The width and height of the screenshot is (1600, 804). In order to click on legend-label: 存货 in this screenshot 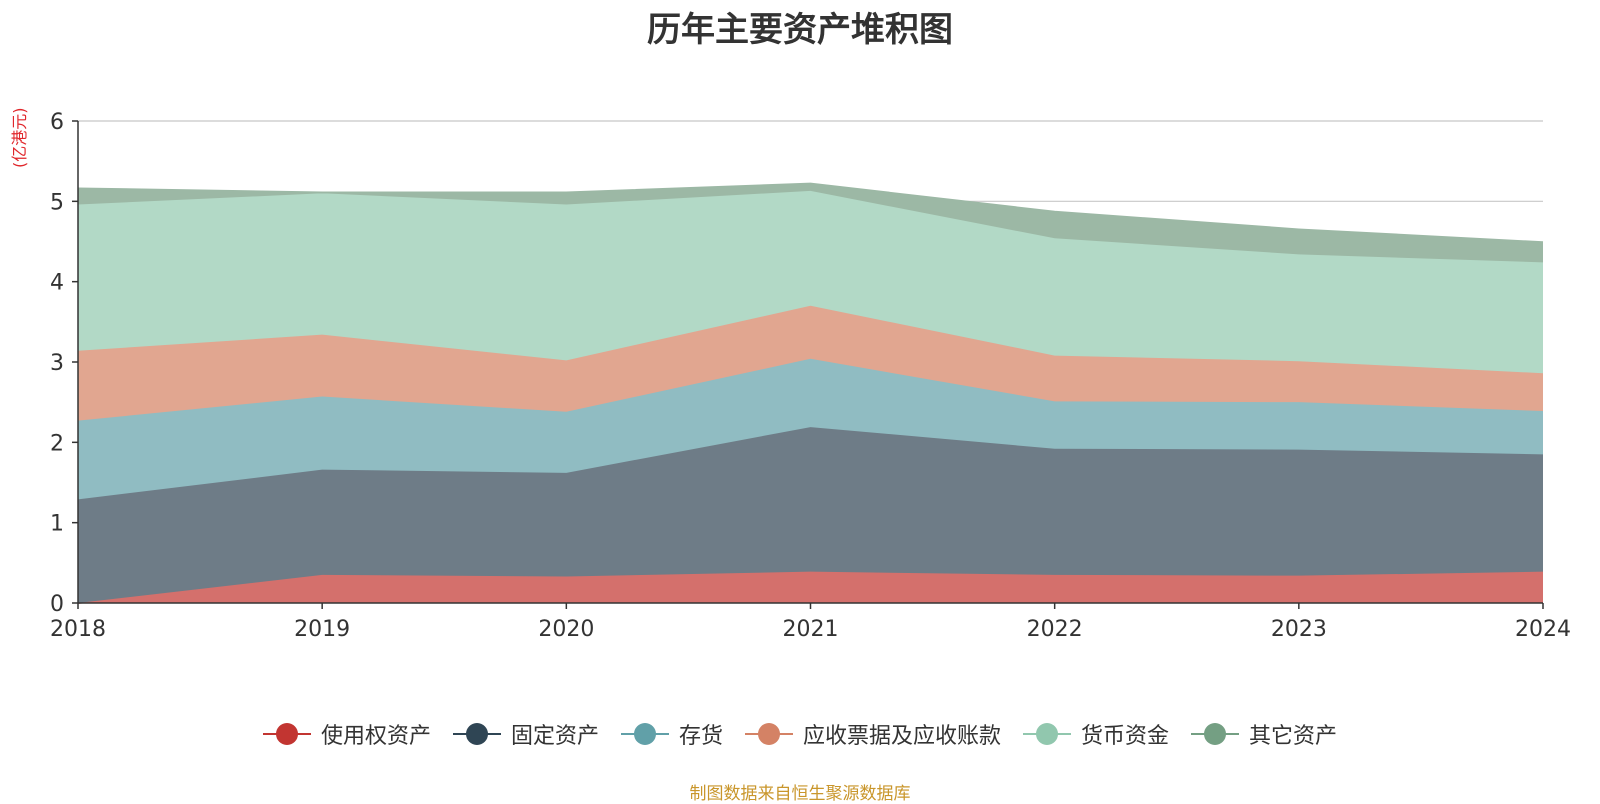, I will do `click(700, 736)`.